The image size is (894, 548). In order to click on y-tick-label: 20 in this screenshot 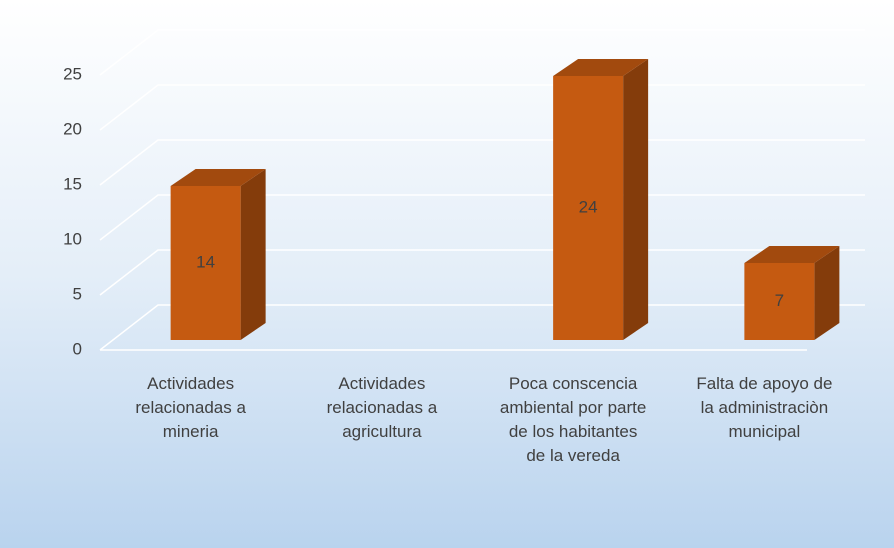, I will do `click(72, 128)`.